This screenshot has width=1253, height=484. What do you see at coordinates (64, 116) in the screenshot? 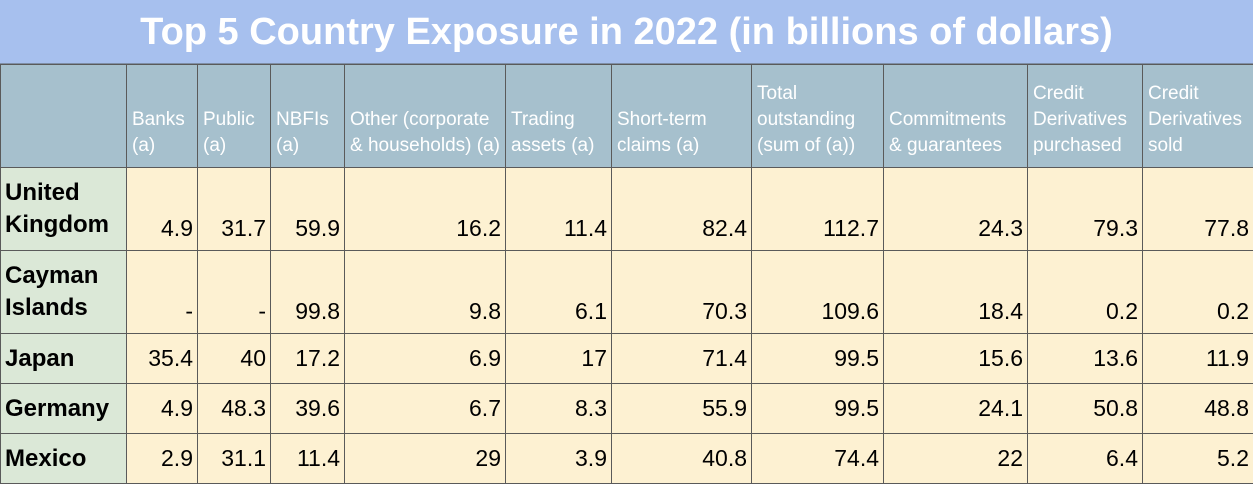
I see `corner-cell` at bounding box center [64, 116].